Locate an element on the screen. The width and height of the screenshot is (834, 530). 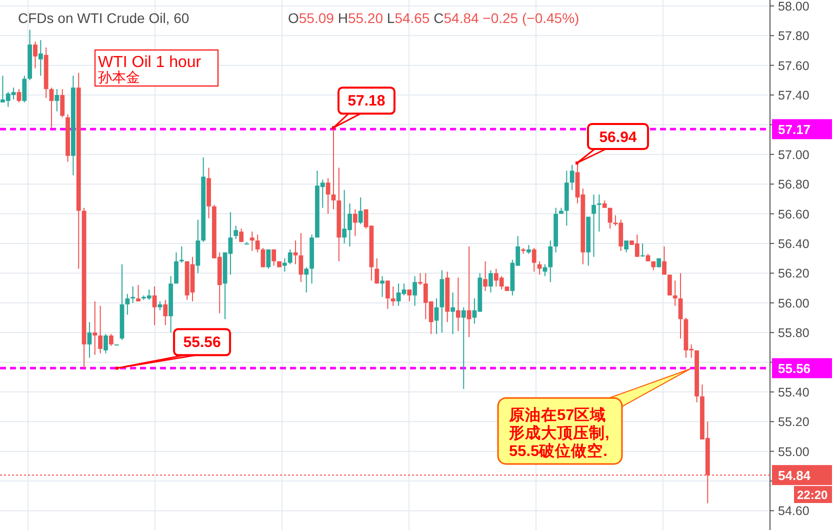
y-tick-label: 58.00 is located at coordinates (794, 7).